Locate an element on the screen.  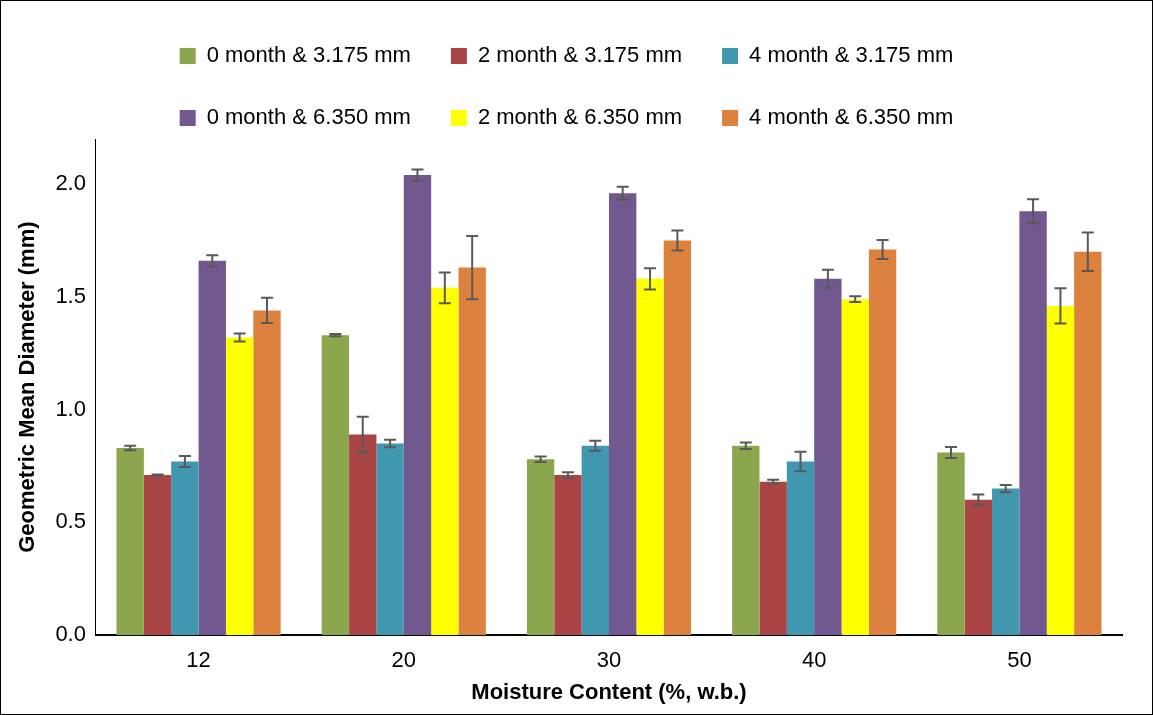
legend-label: 2 month & 6.350 mm is located at coordinates (580, 117).